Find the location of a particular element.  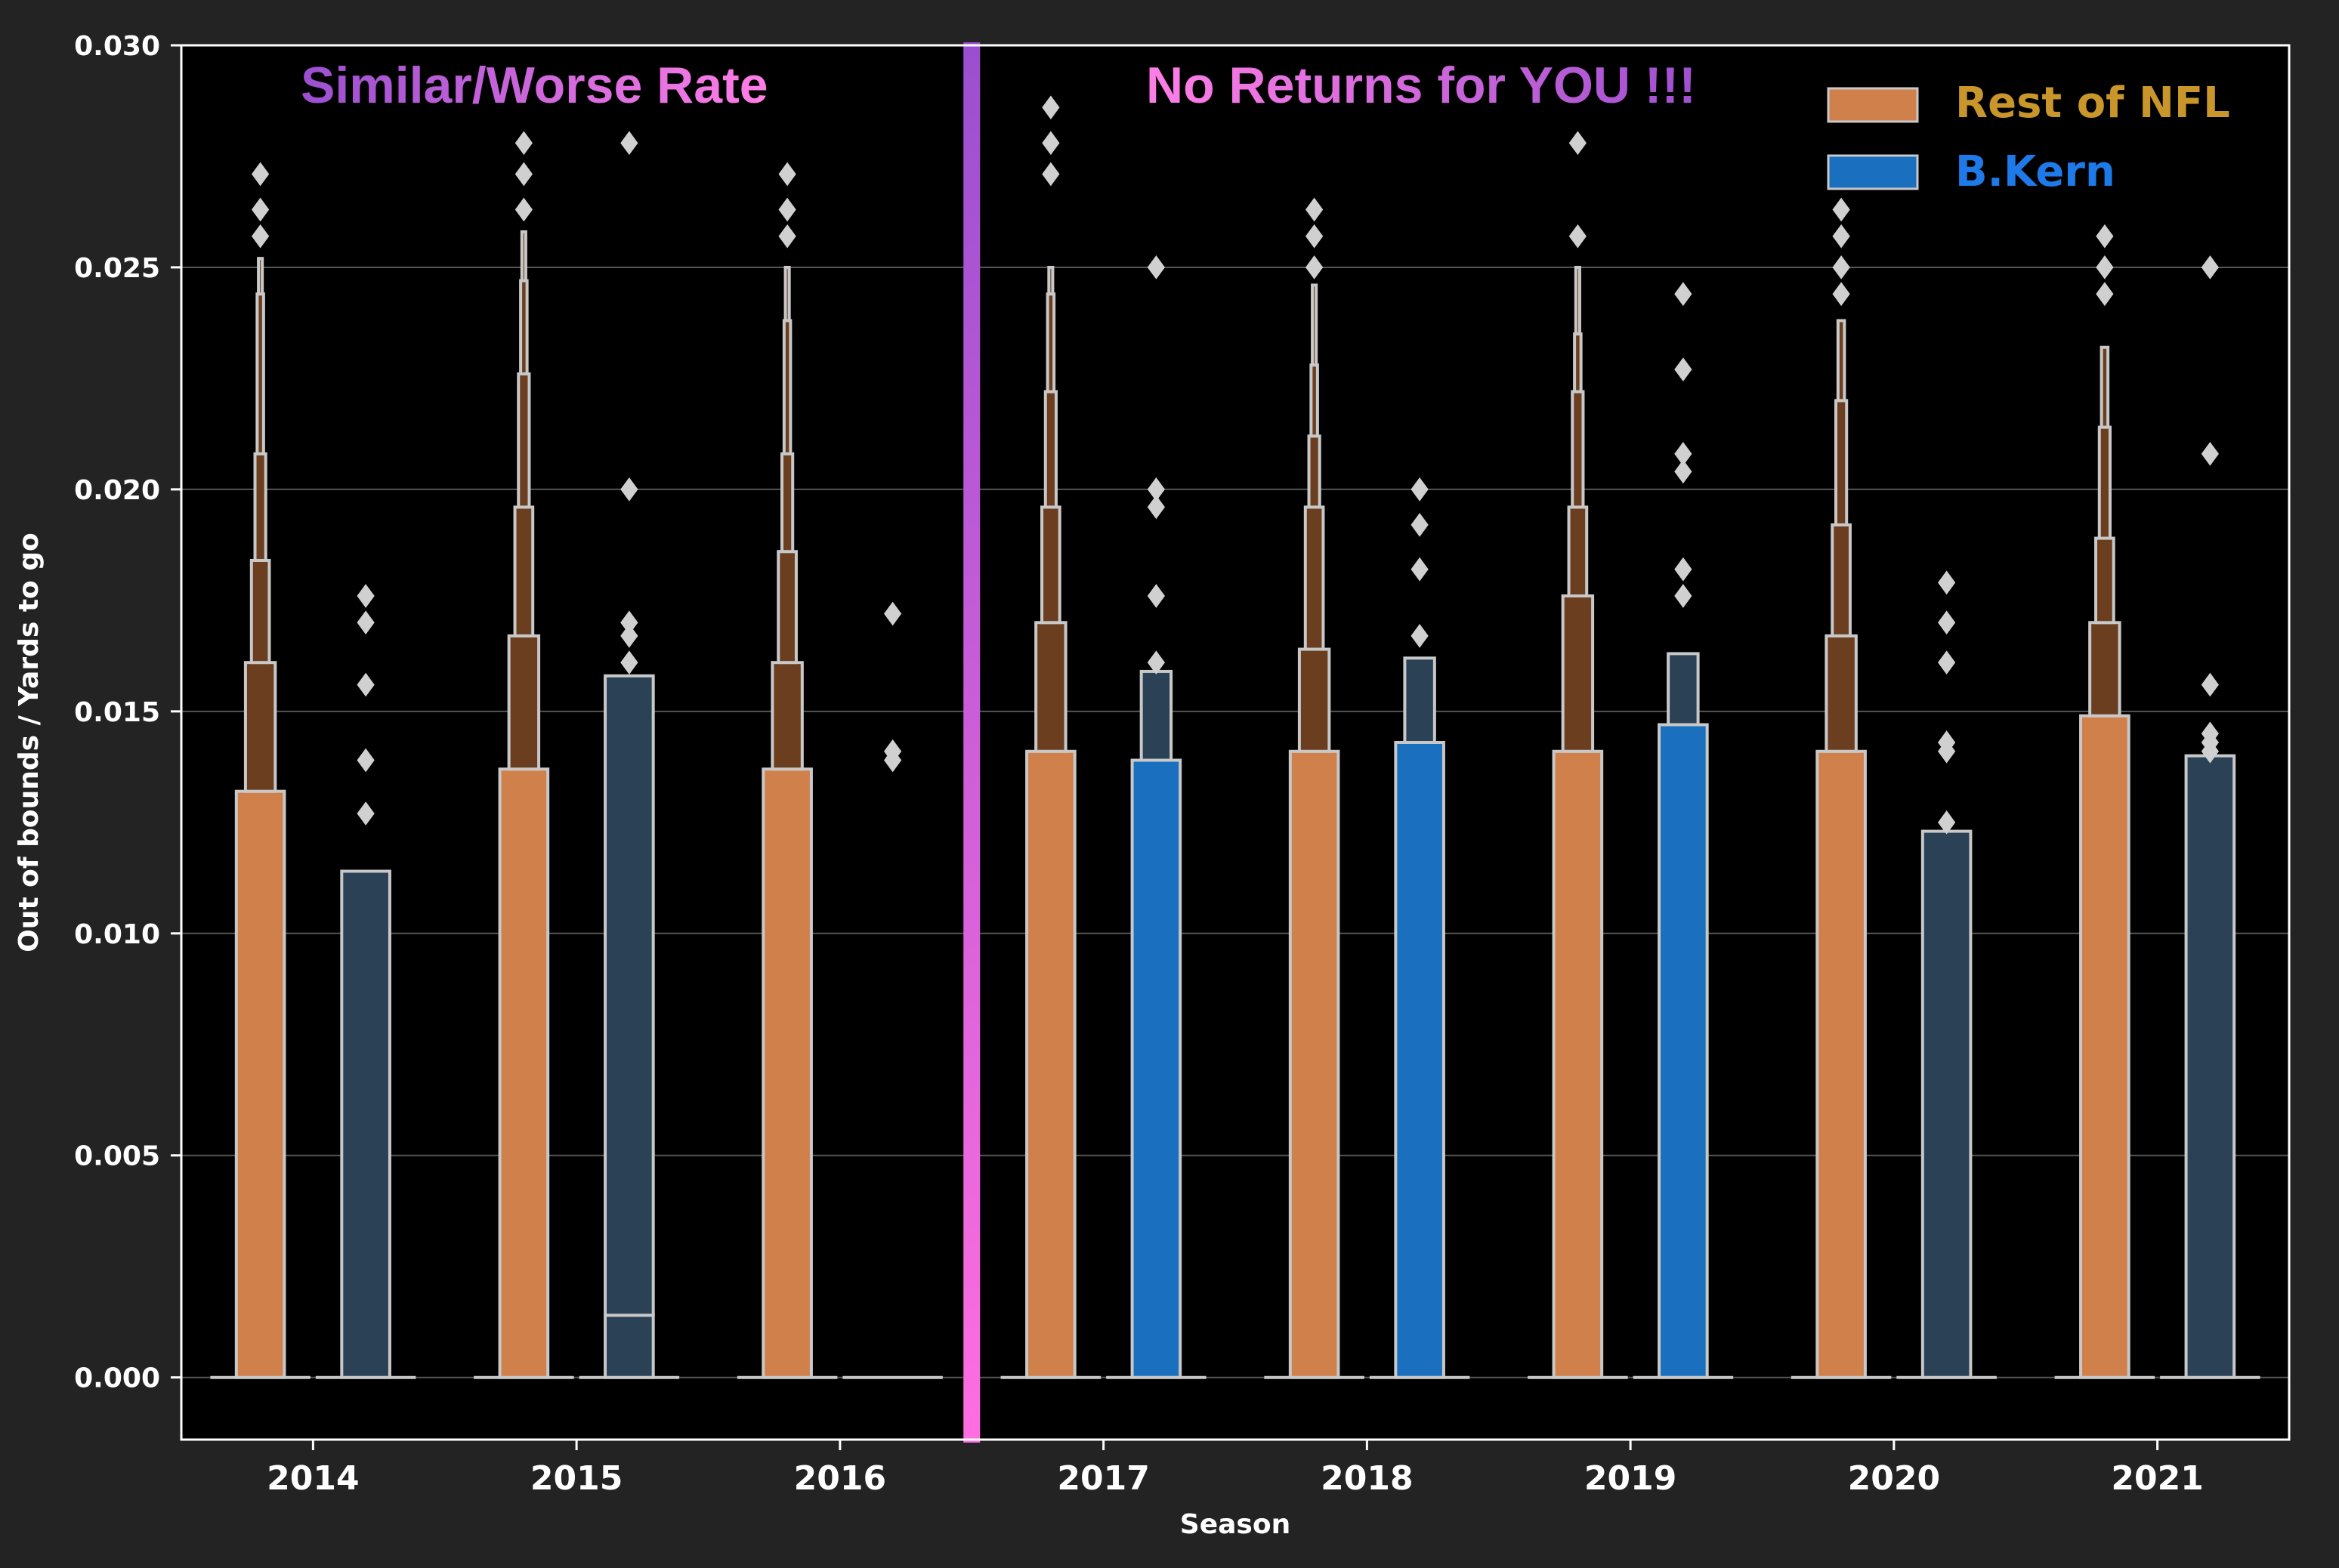

era-divider is located at coordinates (972, 742).